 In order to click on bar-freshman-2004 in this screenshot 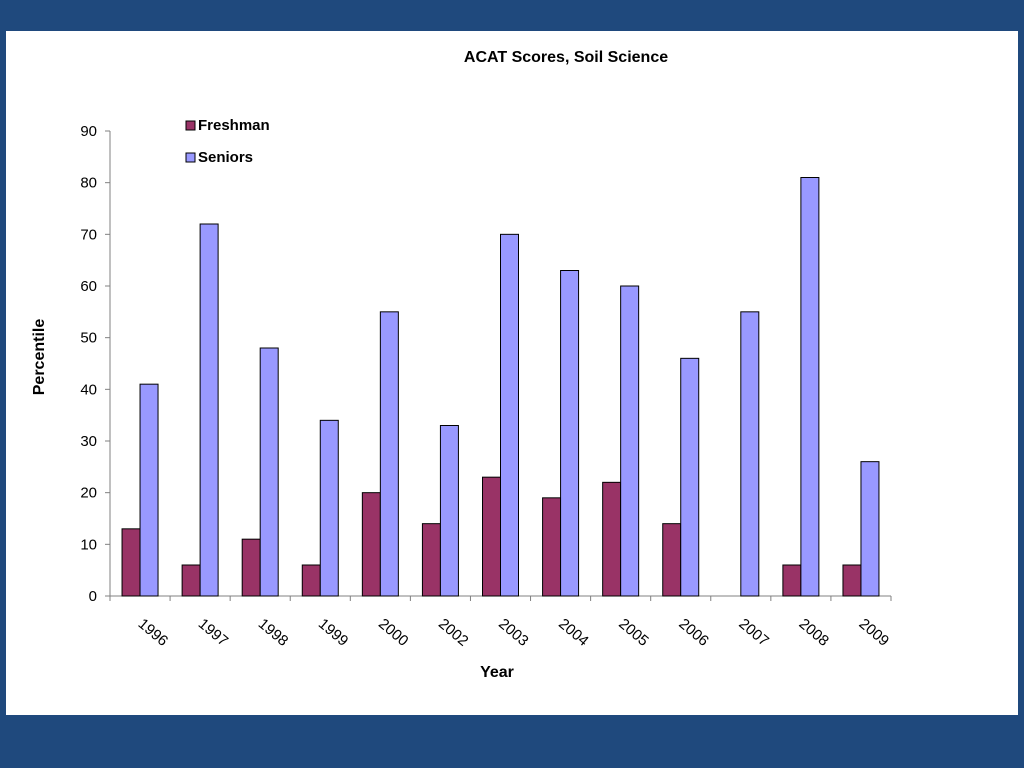, I will do `click(552, 547)`.